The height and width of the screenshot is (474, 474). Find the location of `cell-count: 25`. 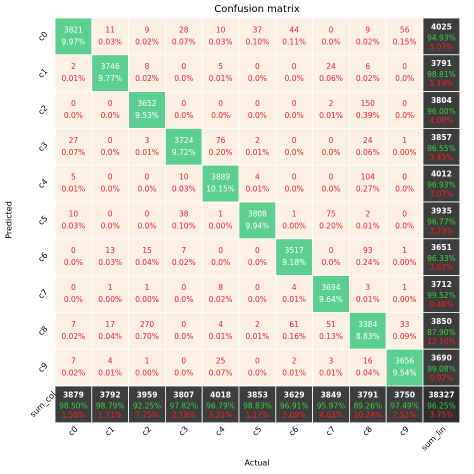

cell-count: 25 is located at coordinates (221, 361).